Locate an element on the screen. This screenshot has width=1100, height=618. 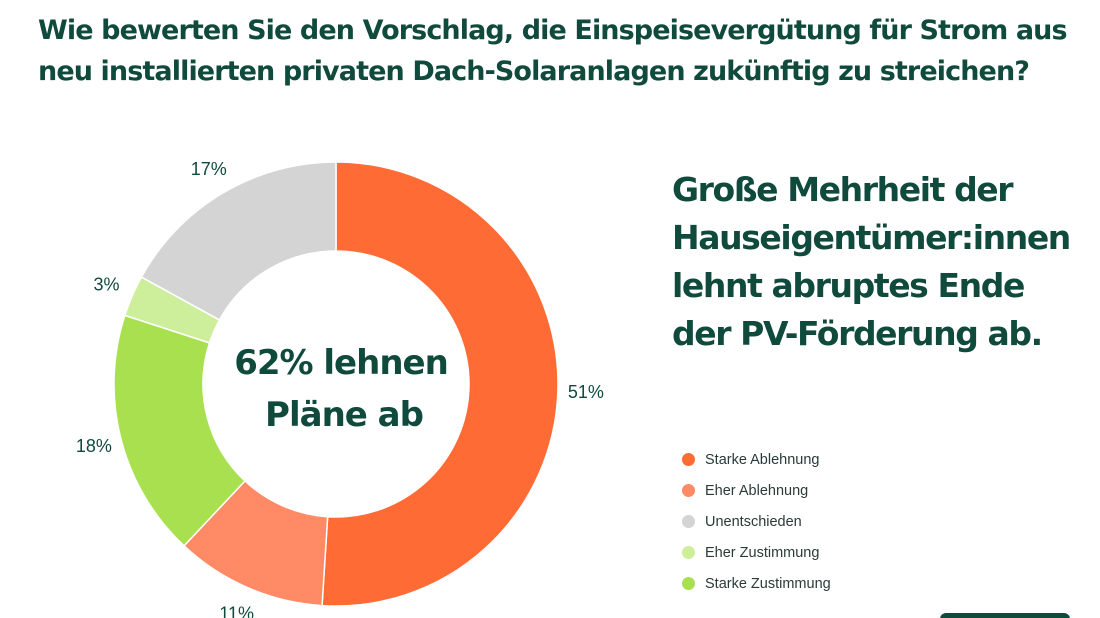
legend-label: Starke Zustimmung is located at coordinates (768, 583).